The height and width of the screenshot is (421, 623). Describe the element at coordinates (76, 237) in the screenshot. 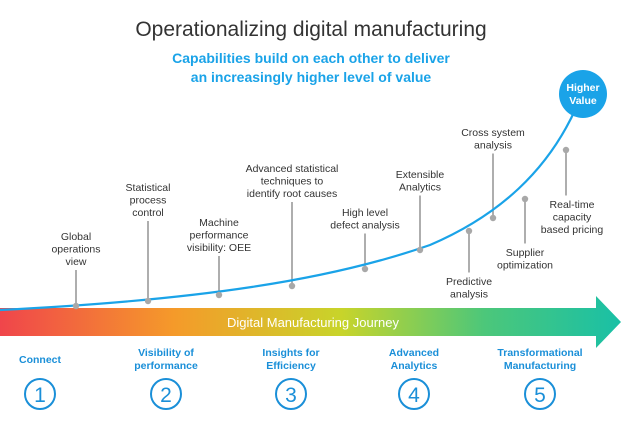

I see `capability-label-line: Global` at that location.